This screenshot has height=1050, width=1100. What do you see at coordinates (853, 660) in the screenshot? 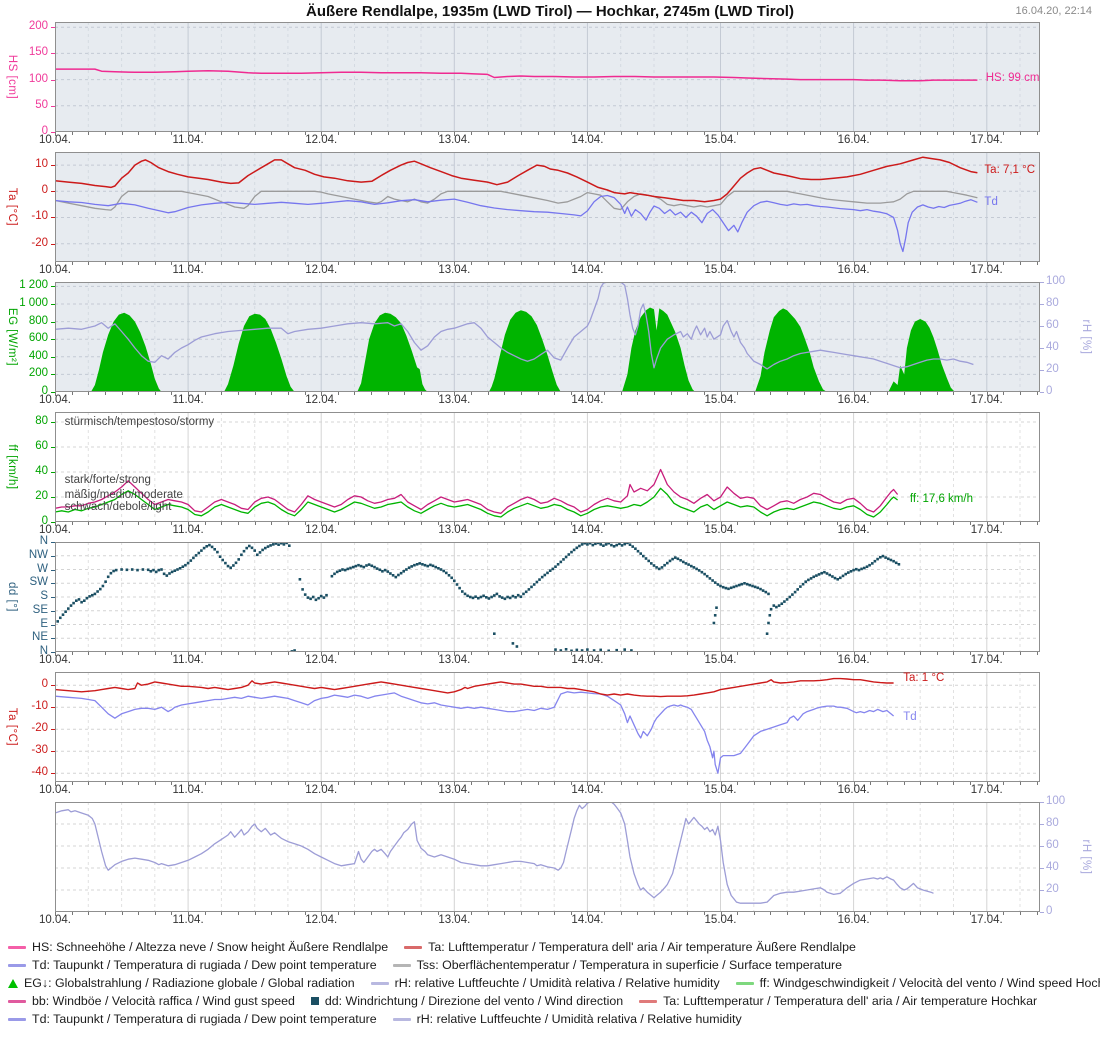
I see `x-tick-label: 16.04.` at bounding box center [853, 660].